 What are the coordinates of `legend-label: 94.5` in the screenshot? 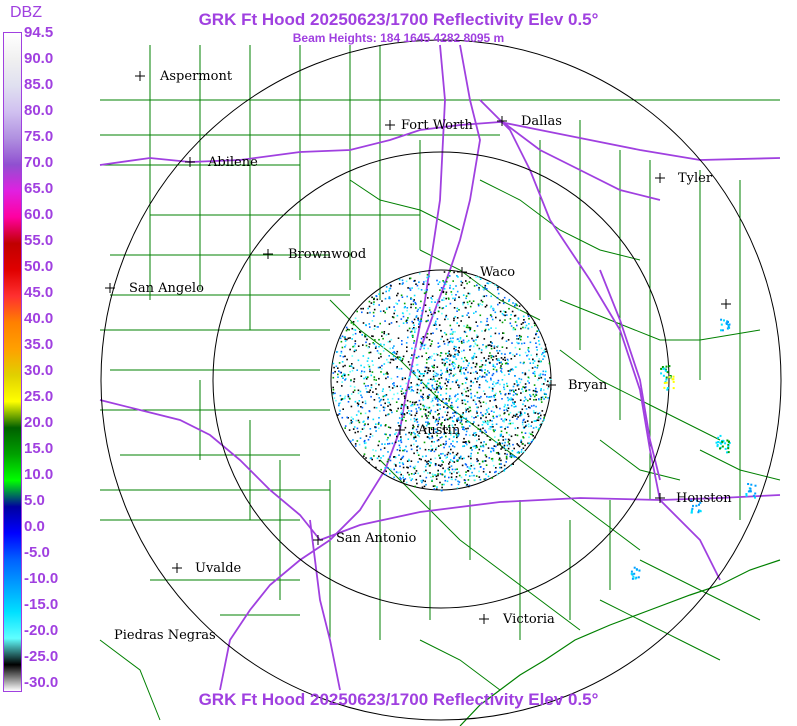 It's located at (39, 32).